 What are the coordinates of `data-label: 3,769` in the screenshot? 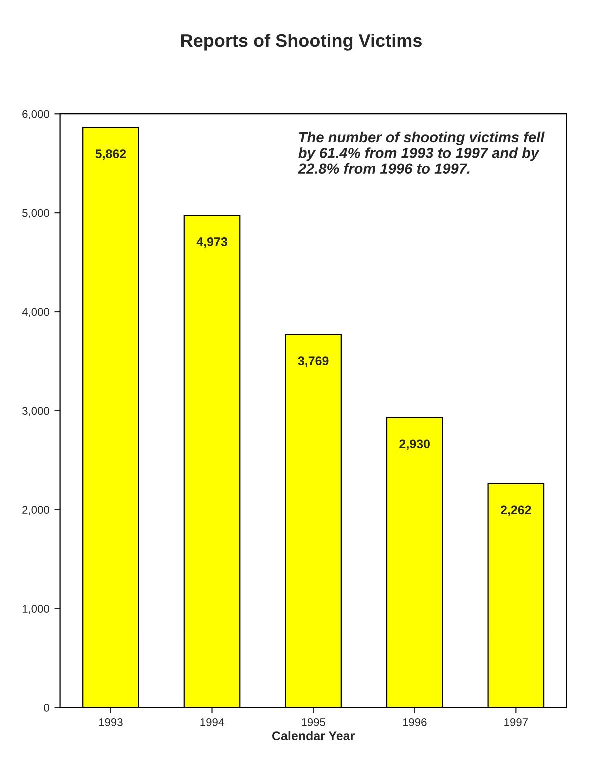 It's located at (313, 362).